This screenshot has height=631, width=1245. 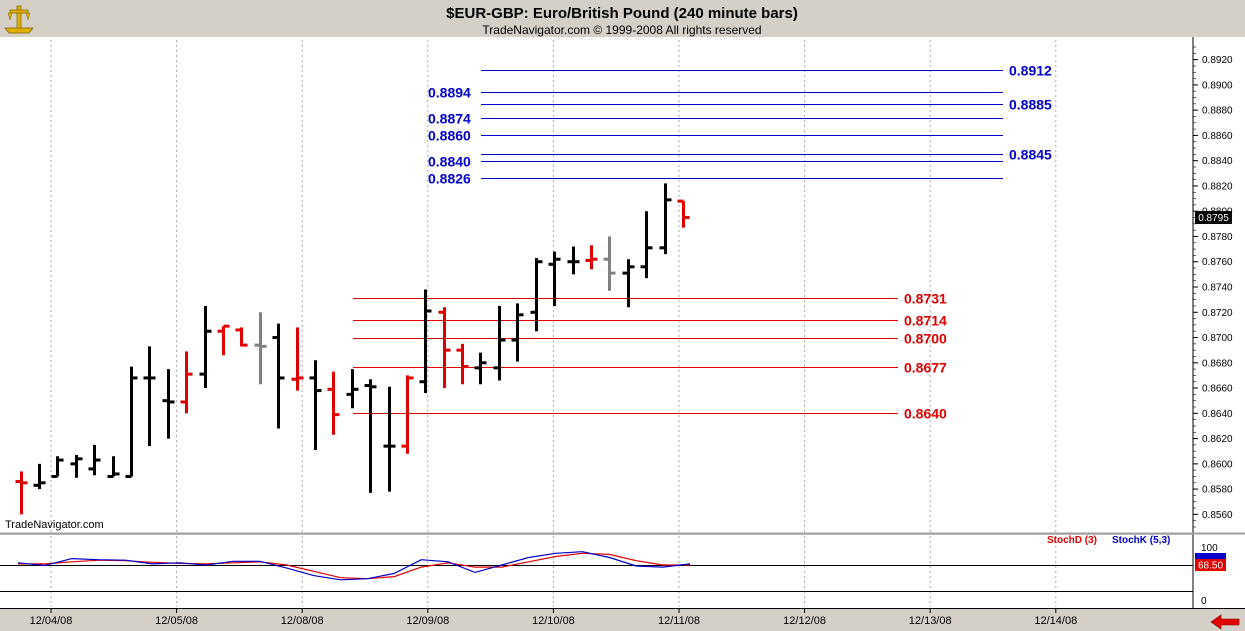 I want to click on y-tick-label: 0.8820, so click(x=1217, y=186).